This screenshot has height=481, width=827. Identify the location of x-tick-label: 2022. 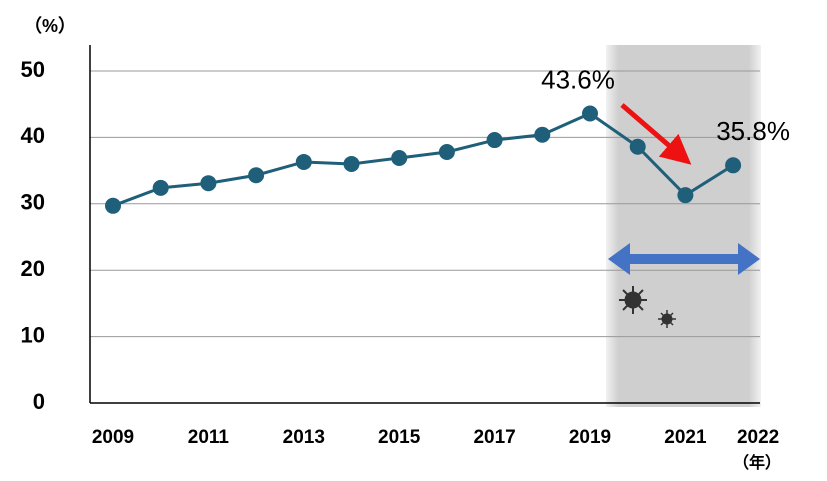
(758, 437).